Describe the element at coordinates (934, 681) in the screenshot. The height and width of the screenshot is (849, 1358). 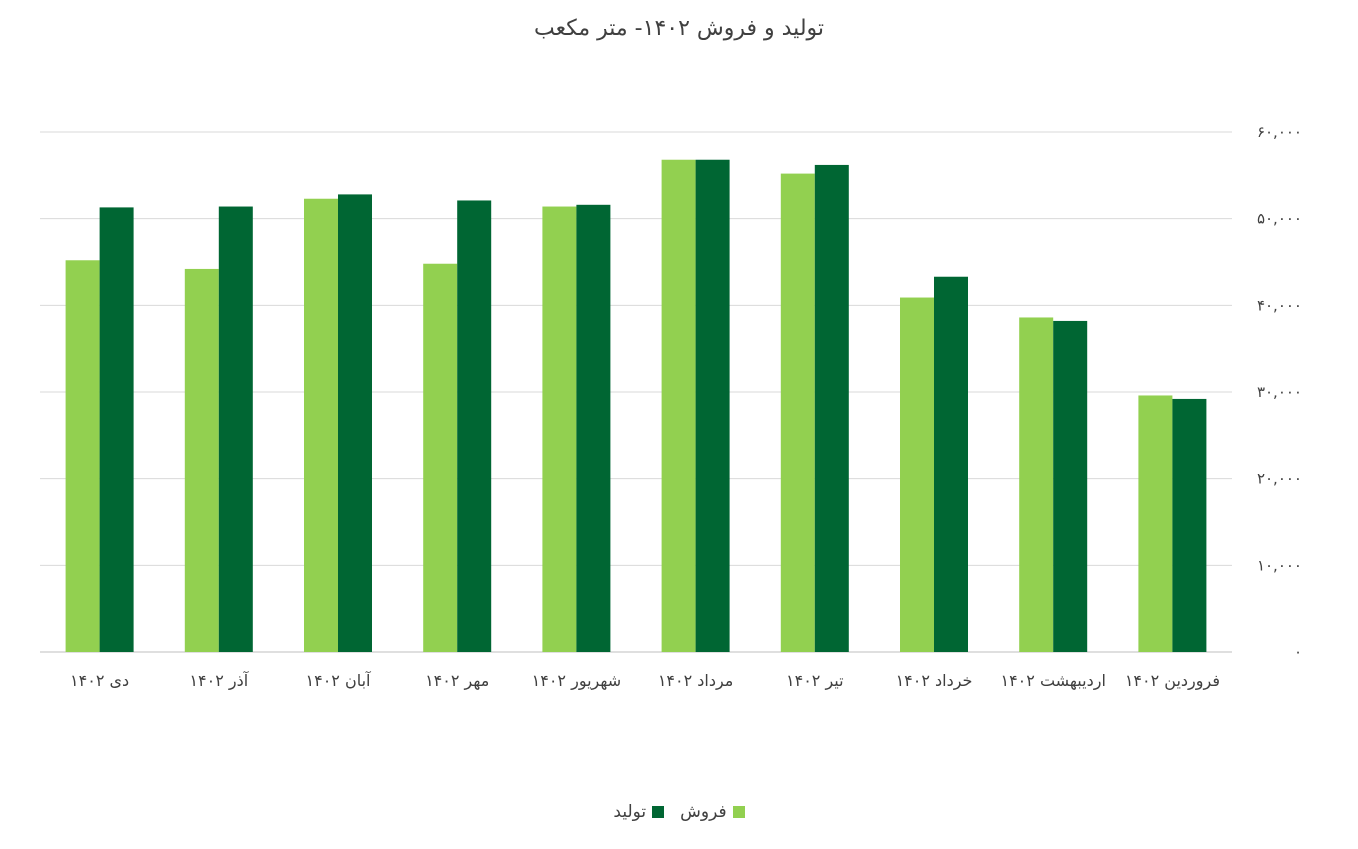
I see `x-category-label: خرداد ۱۴۰۲` at that location.